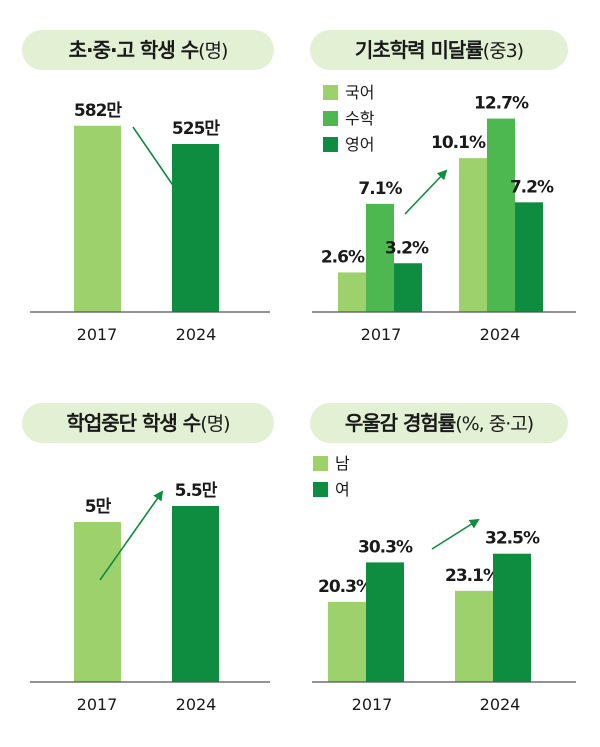 This screenshot has height=747, width=600. Describe the element at coordinates (342, 463) in the screenshot. I see `legend-label: 남` at that location.